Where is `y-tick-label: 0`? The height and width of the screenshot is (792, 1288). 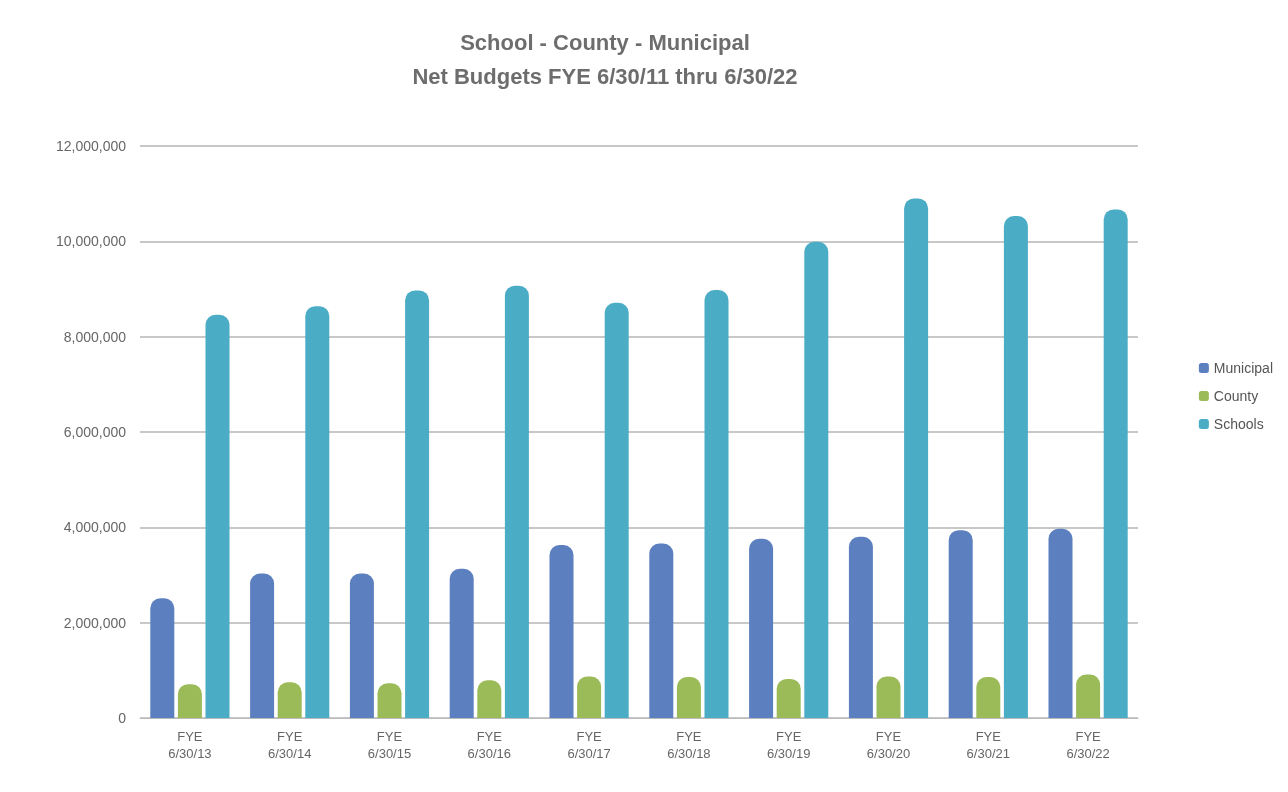
y-tick-label: 0 is located at coordinates (122, 718).